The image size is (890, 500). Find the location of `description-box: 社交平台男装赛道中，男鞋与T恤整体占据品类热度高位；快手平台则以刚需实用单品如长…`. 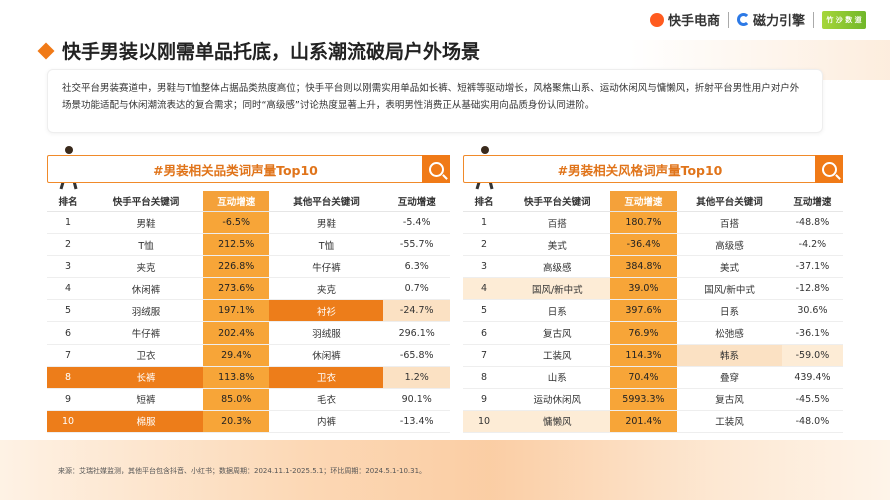

description-box: 社交平台男装赛道中，男鞋与T恤整体占据品类热度高位；快手平台则以刚需实用单品如长… is located at coordinates (435, 101).